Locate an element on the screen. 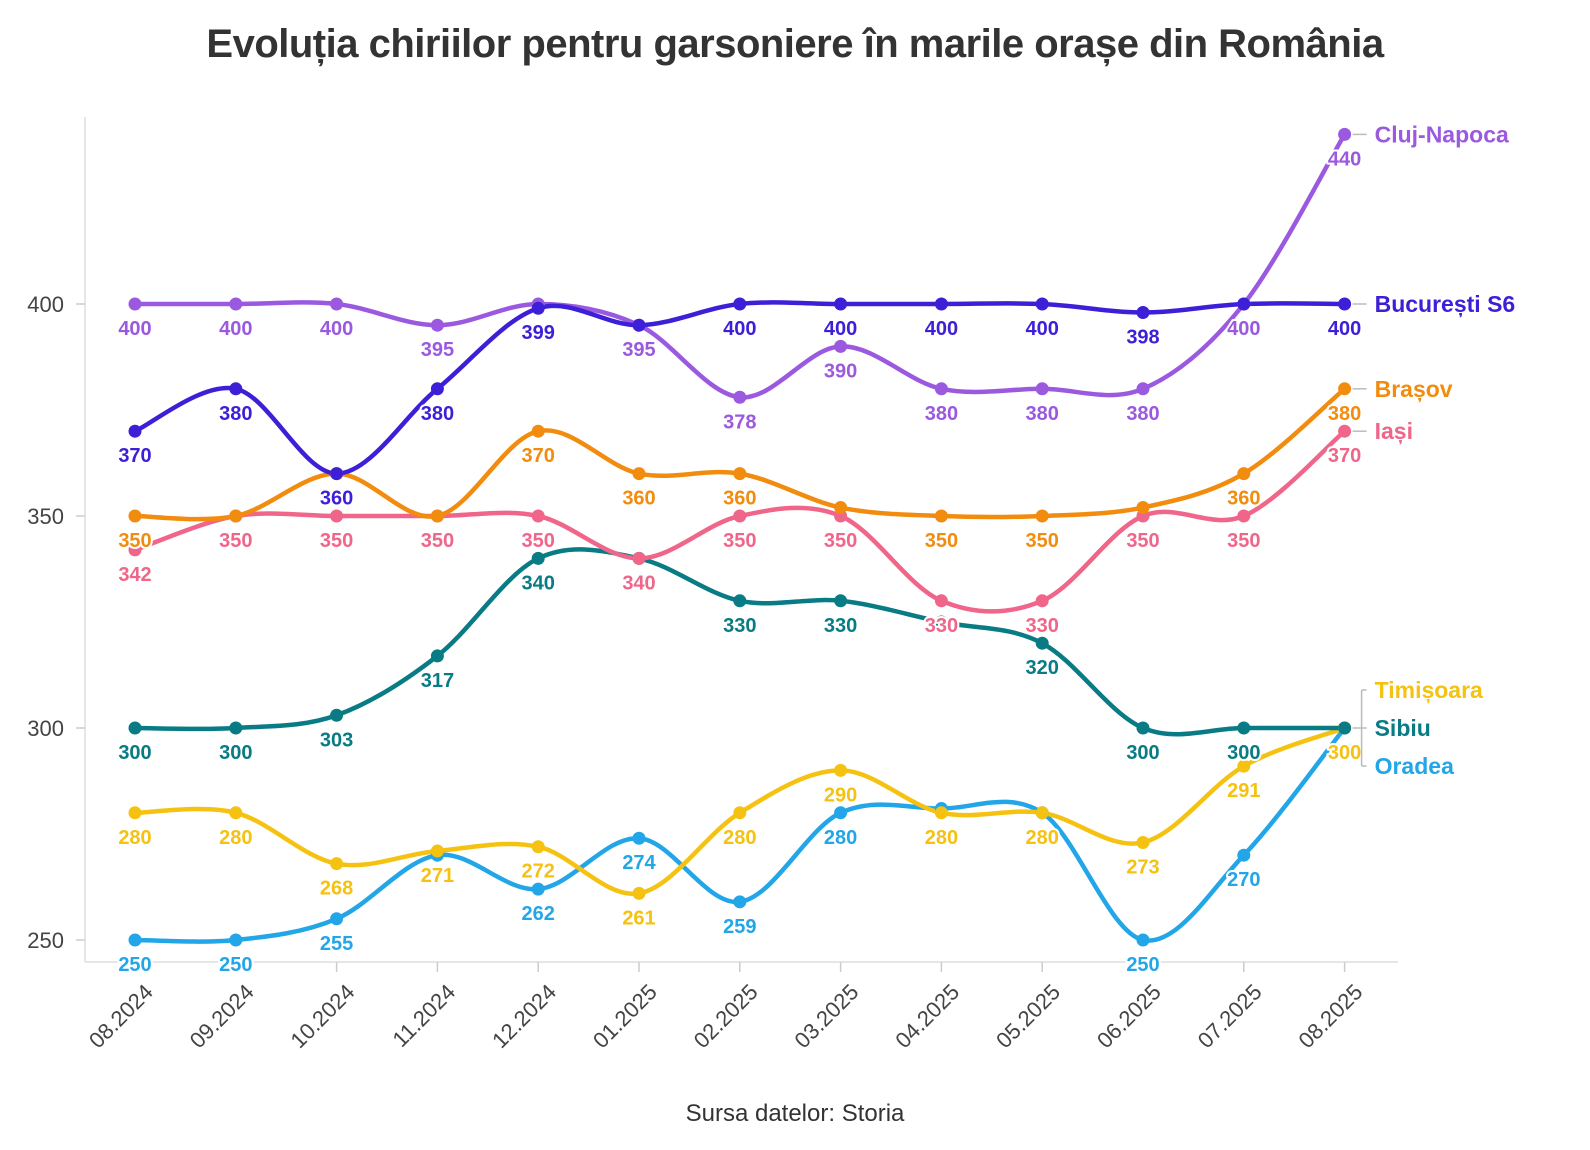  x-tick-label: 09.2024 is located at coordinates (222, 1016).